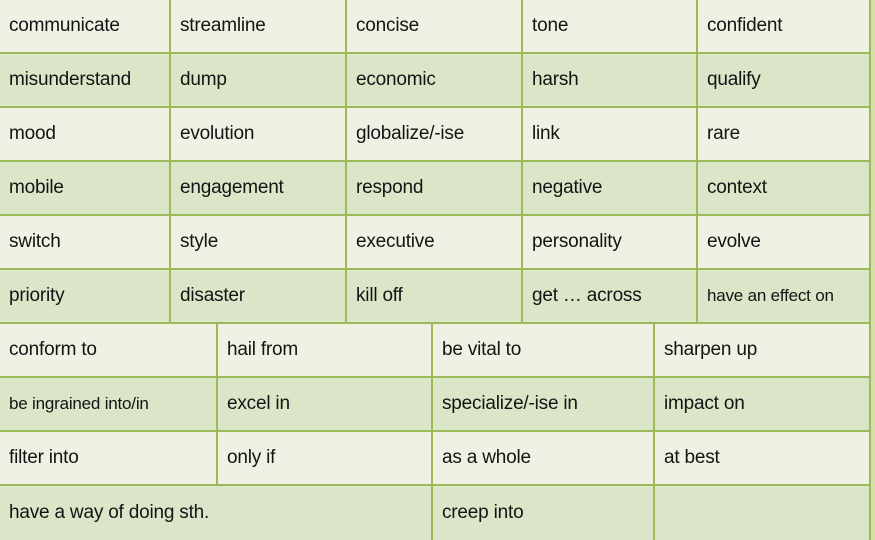 Image resolution: width=875 pixels, height=540 pixels. What do you see at coordinates (85, 297) in the screenshot?
I see `table-cell: priority` at bounding box center [85, 297].